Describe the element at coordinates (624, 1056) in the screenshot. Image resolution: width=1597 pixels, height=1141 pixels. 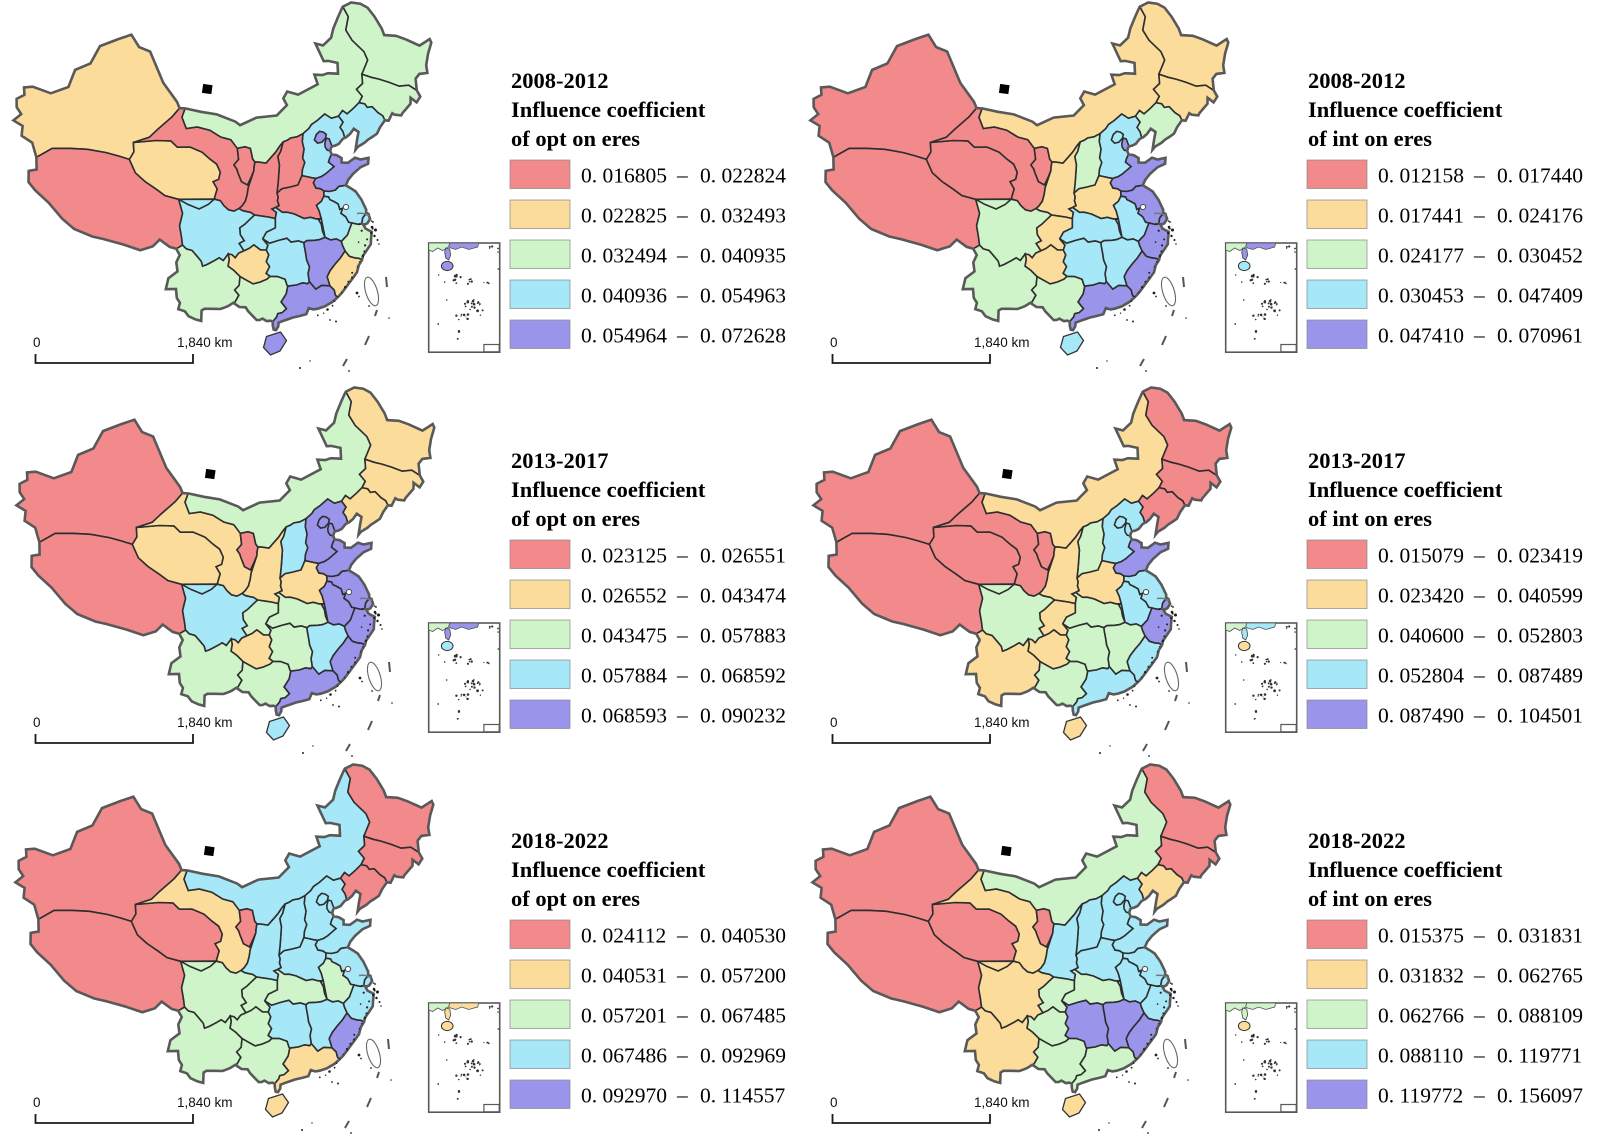
I see `svg-text: 0. 067486` at that location.